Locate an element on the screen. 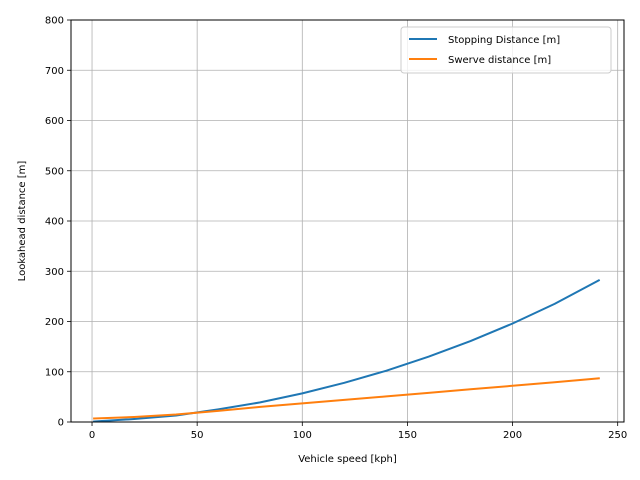  y-axis-label: Lookahead distance [m] is located at coordinates (22, 221).